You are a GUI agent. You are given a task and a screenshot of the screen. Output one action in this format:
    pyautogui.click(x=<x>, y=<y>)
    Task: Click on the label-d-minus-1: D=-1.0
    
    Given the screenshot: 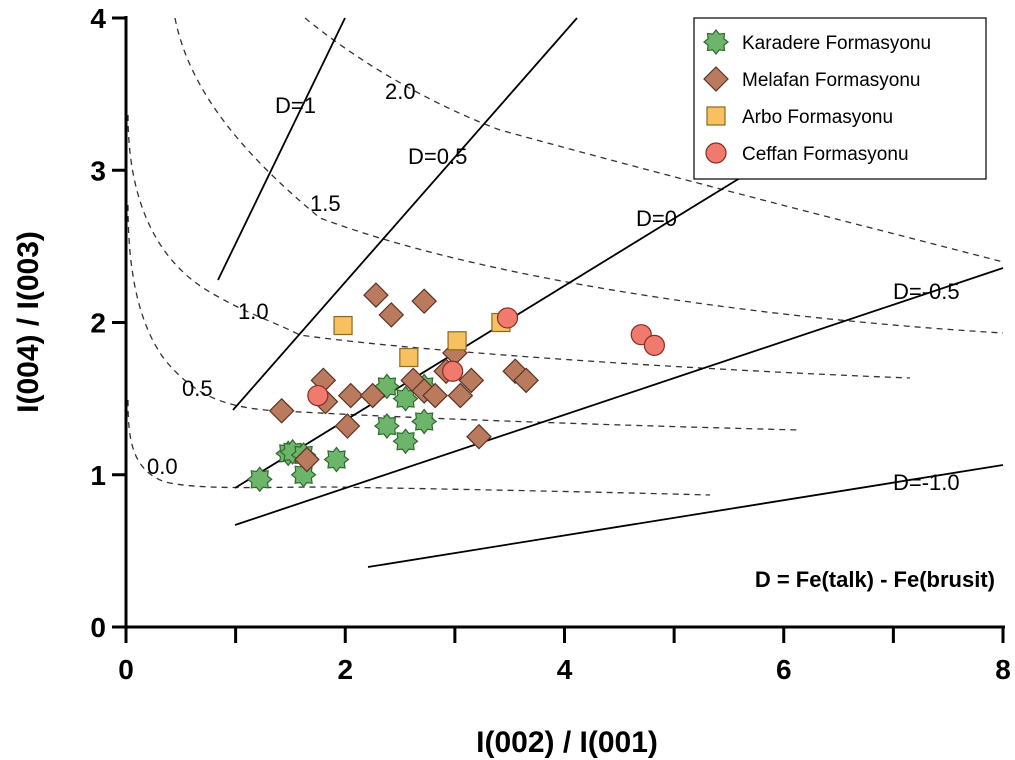 What is the action you would take?
    pyautogui.click(x=926, y=482)
    